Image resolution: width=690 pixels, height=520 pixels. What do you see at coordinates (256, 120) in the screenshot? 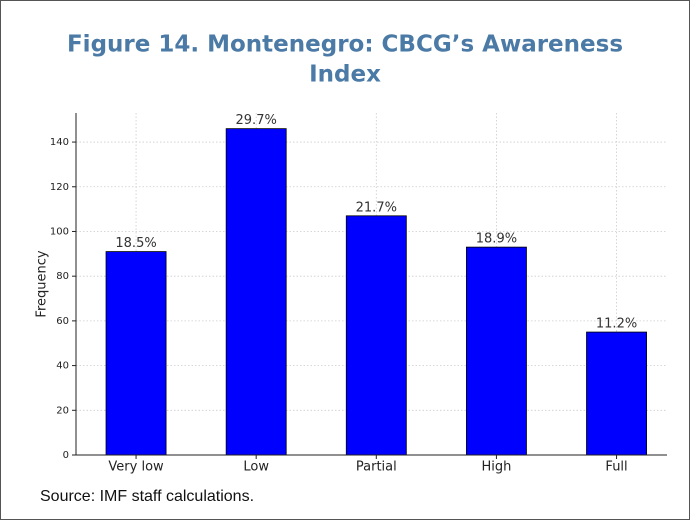
I see `bar-label: 29.7%` at bounding box center [256, 120].